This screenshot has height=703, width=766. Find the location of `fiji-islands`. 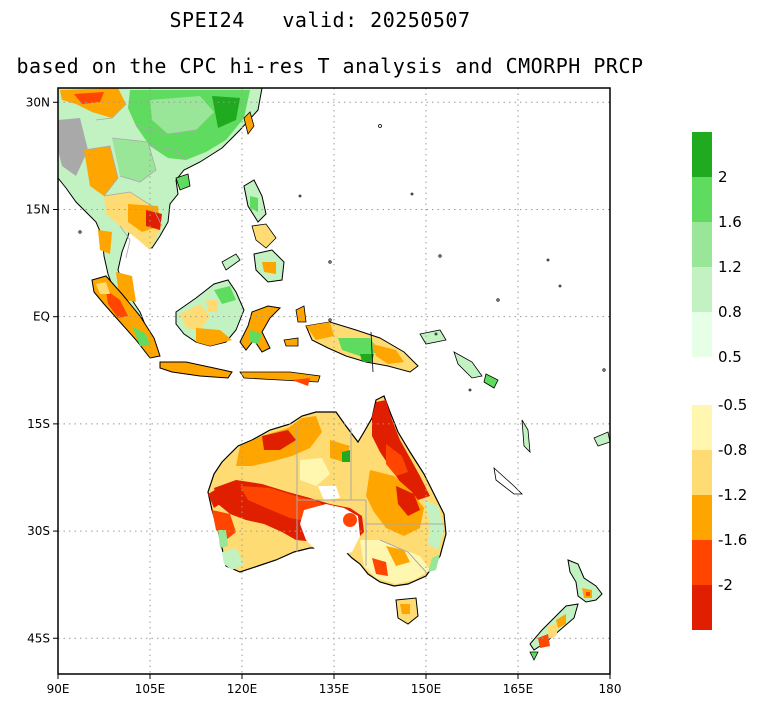

fiji-islands is located at coordinates (601, 439).